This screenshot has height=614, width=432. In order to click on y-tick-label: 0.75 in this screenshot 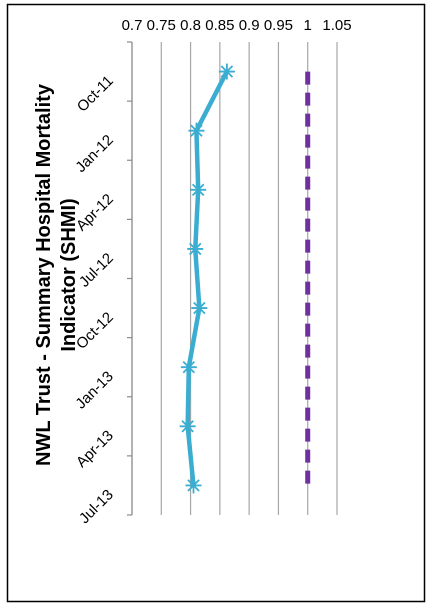, I will do `click(161, 25)`.